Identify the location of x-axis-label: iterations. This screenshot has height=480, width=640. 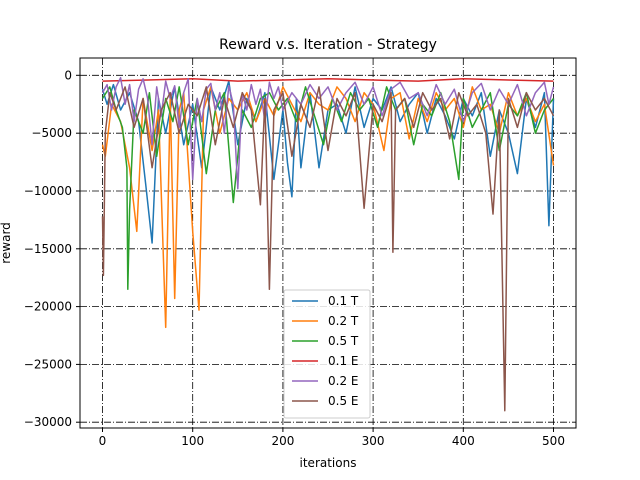
(328, 463).